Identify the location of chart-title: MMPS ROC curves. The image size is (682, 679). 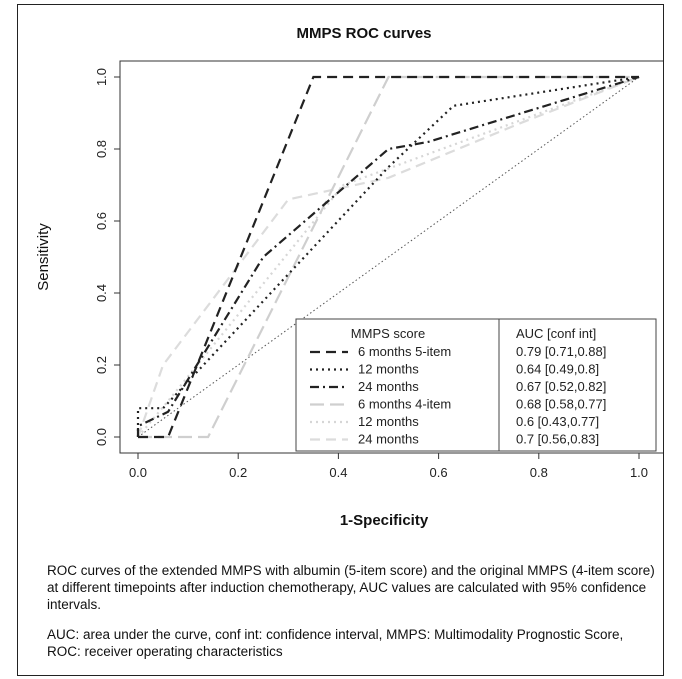
(363, 33).